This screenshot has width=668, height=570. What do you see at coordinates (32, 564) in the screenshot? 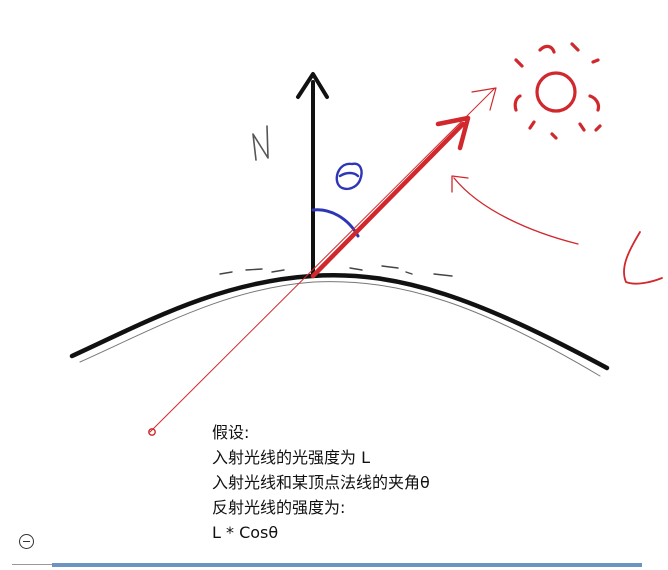
I see `bottom-divider` at bounding box center [32, 564].